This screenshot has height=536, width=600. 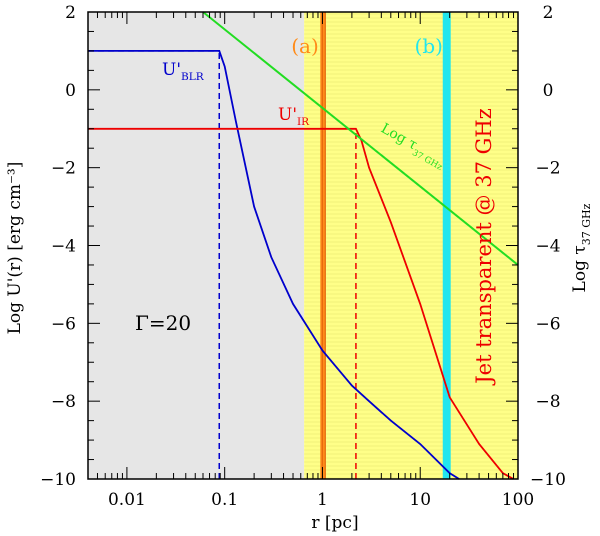 I want to click on x-tick-label: 0.1, so click(x=224, y=500).